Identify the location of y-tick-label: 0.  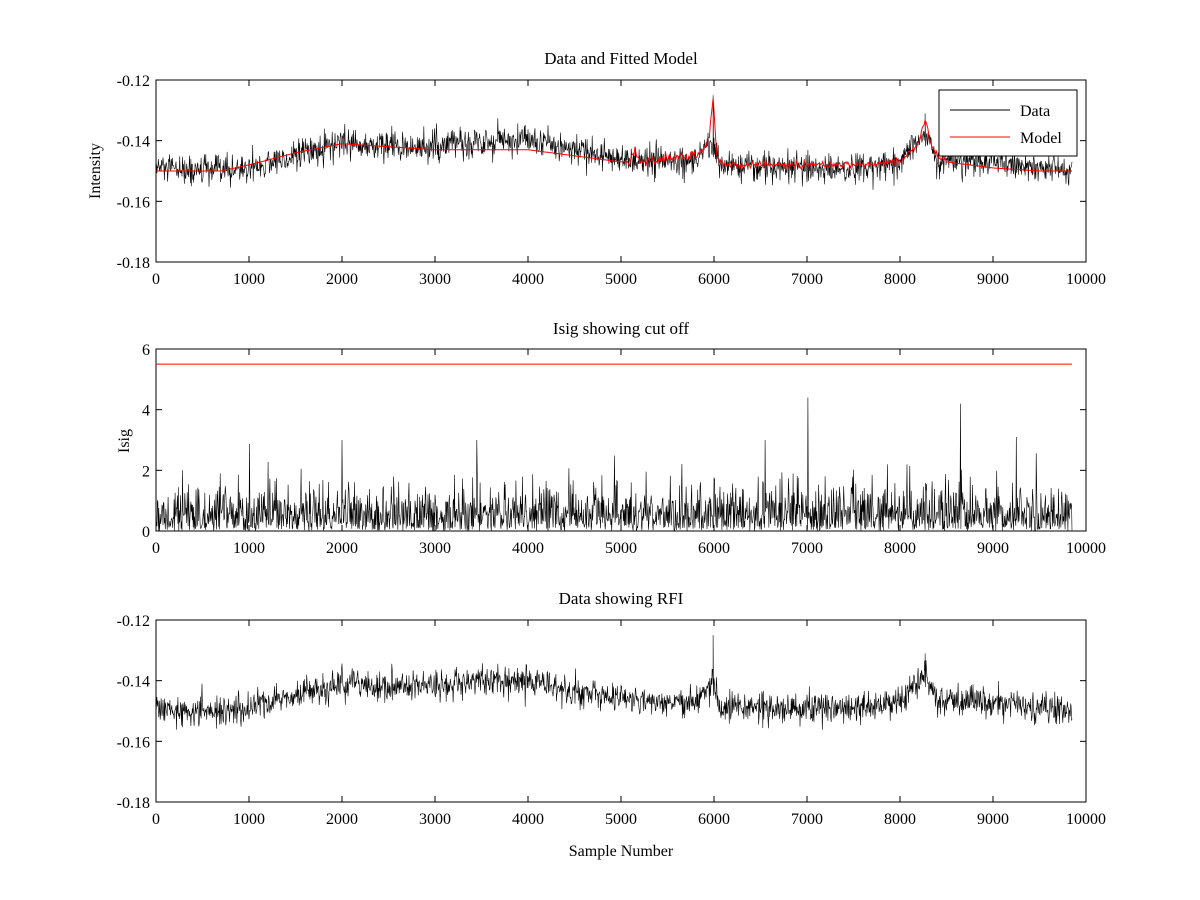
(146, 532).